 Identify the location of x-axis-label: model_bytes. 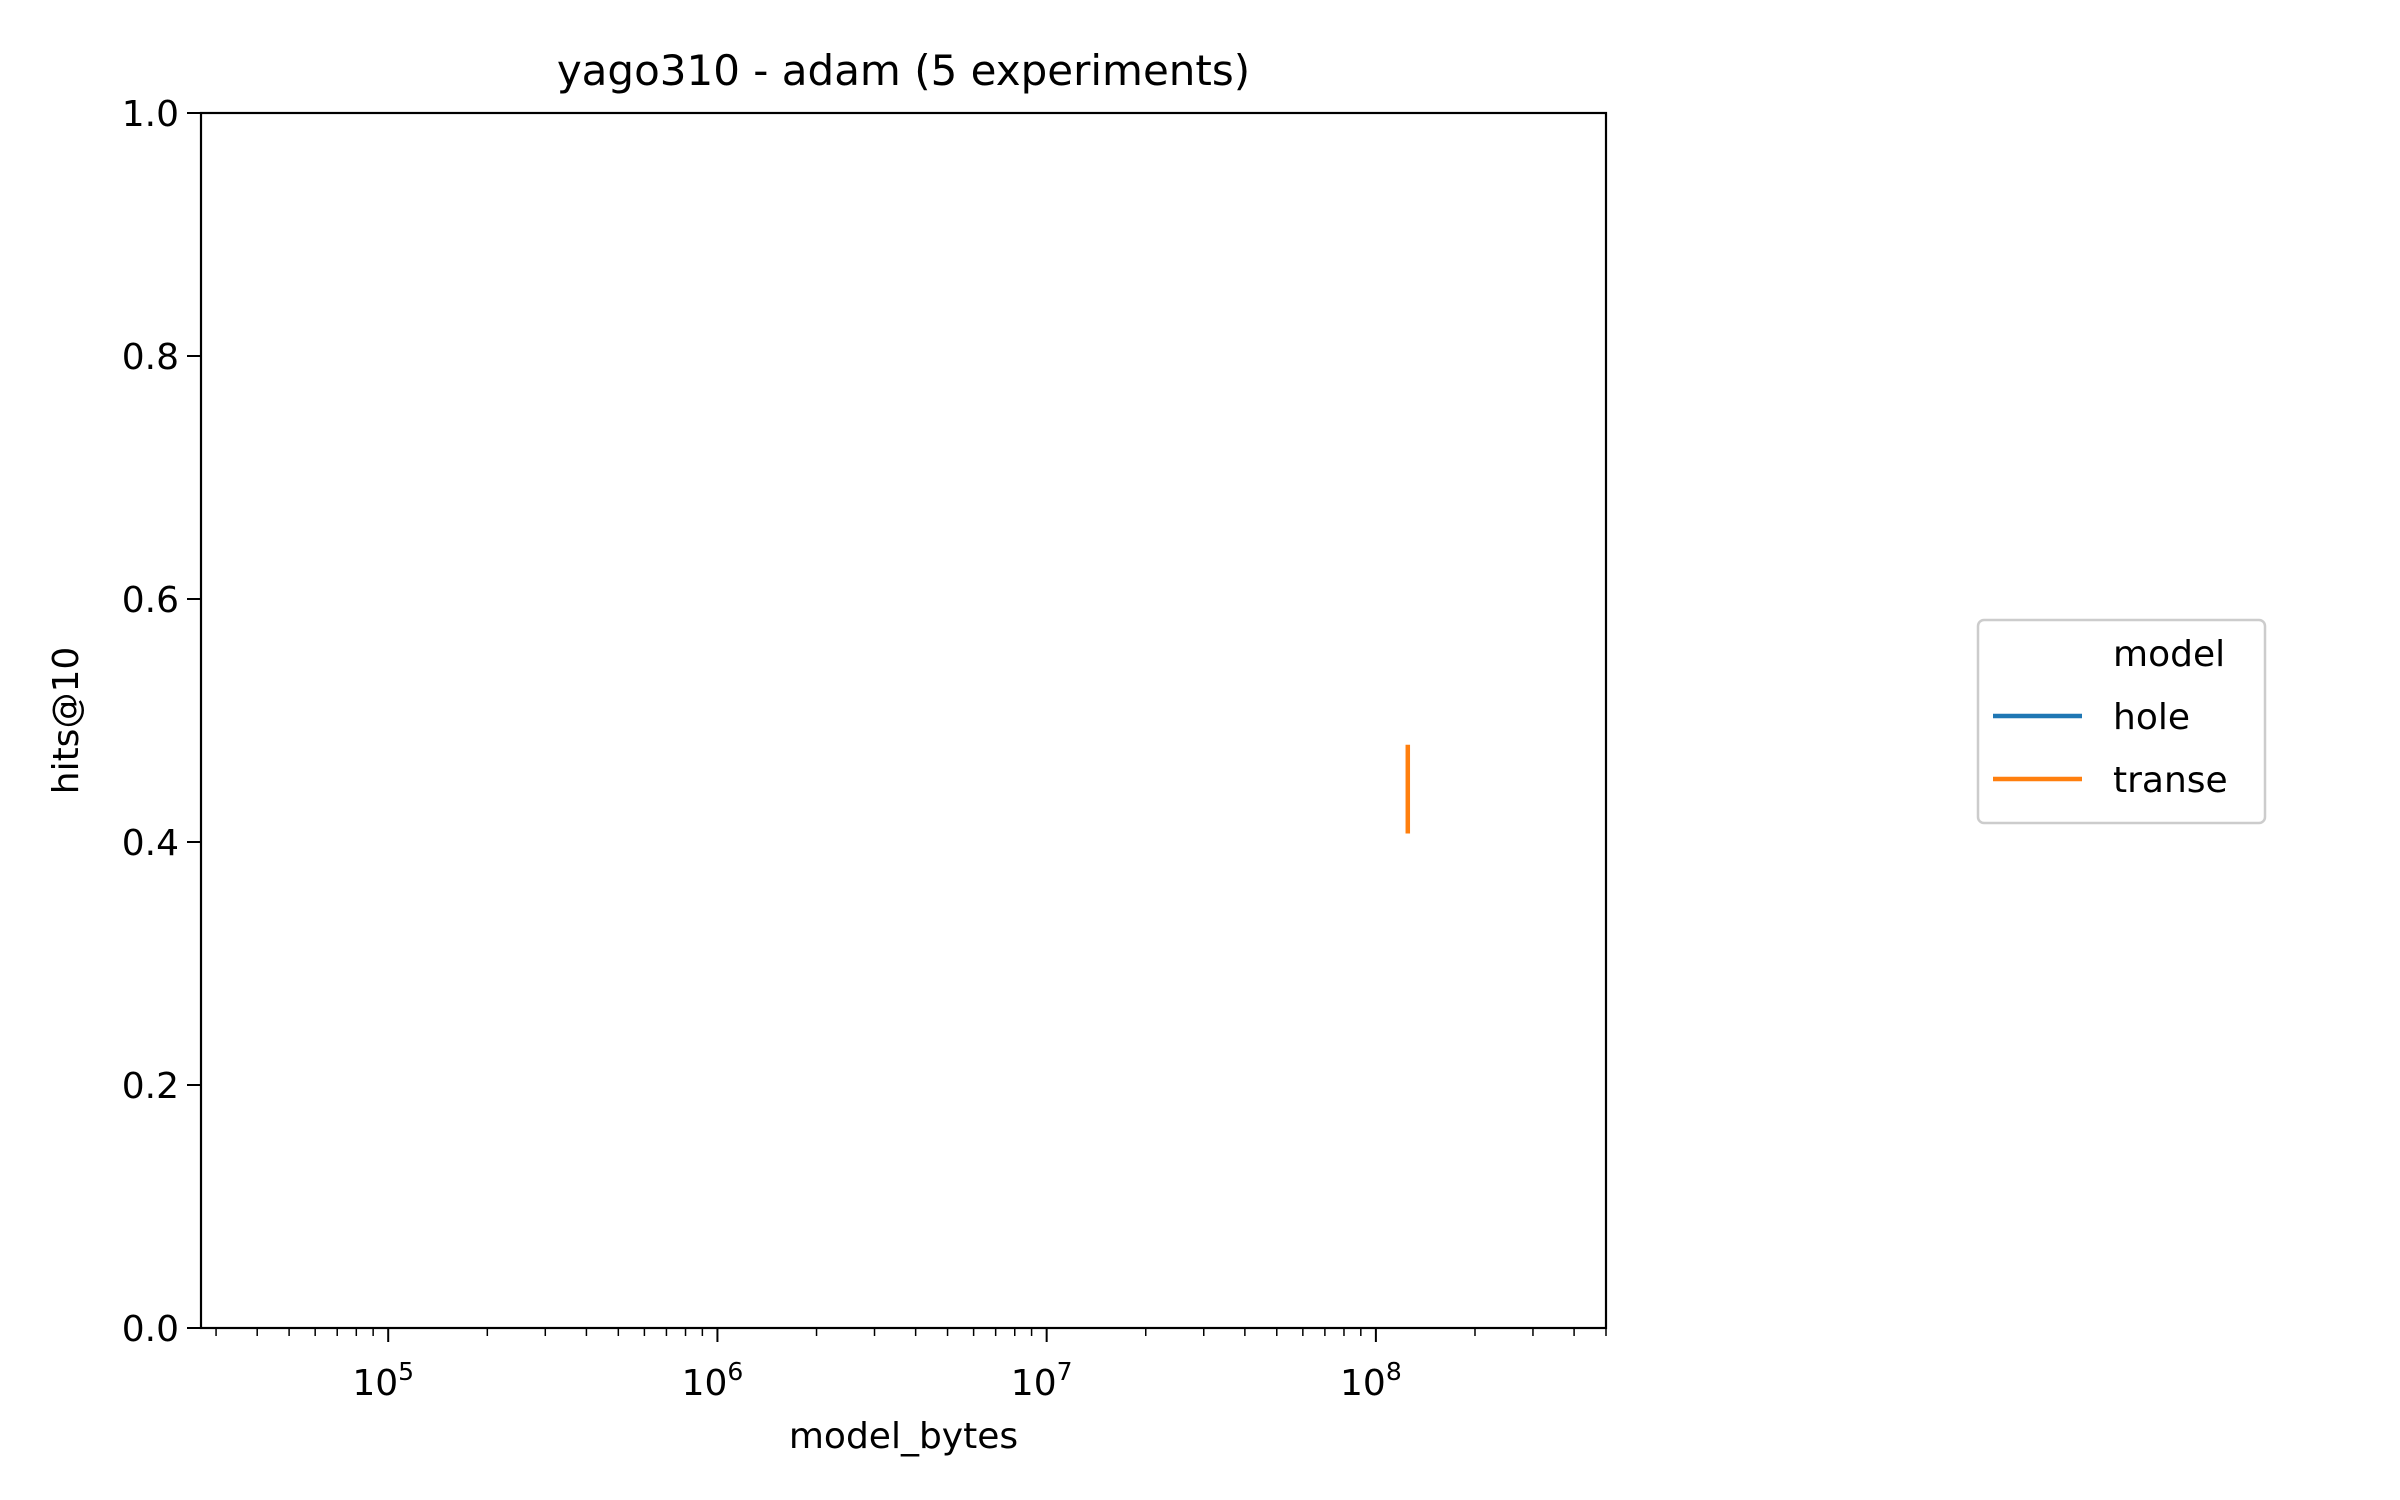
(903, 1436).